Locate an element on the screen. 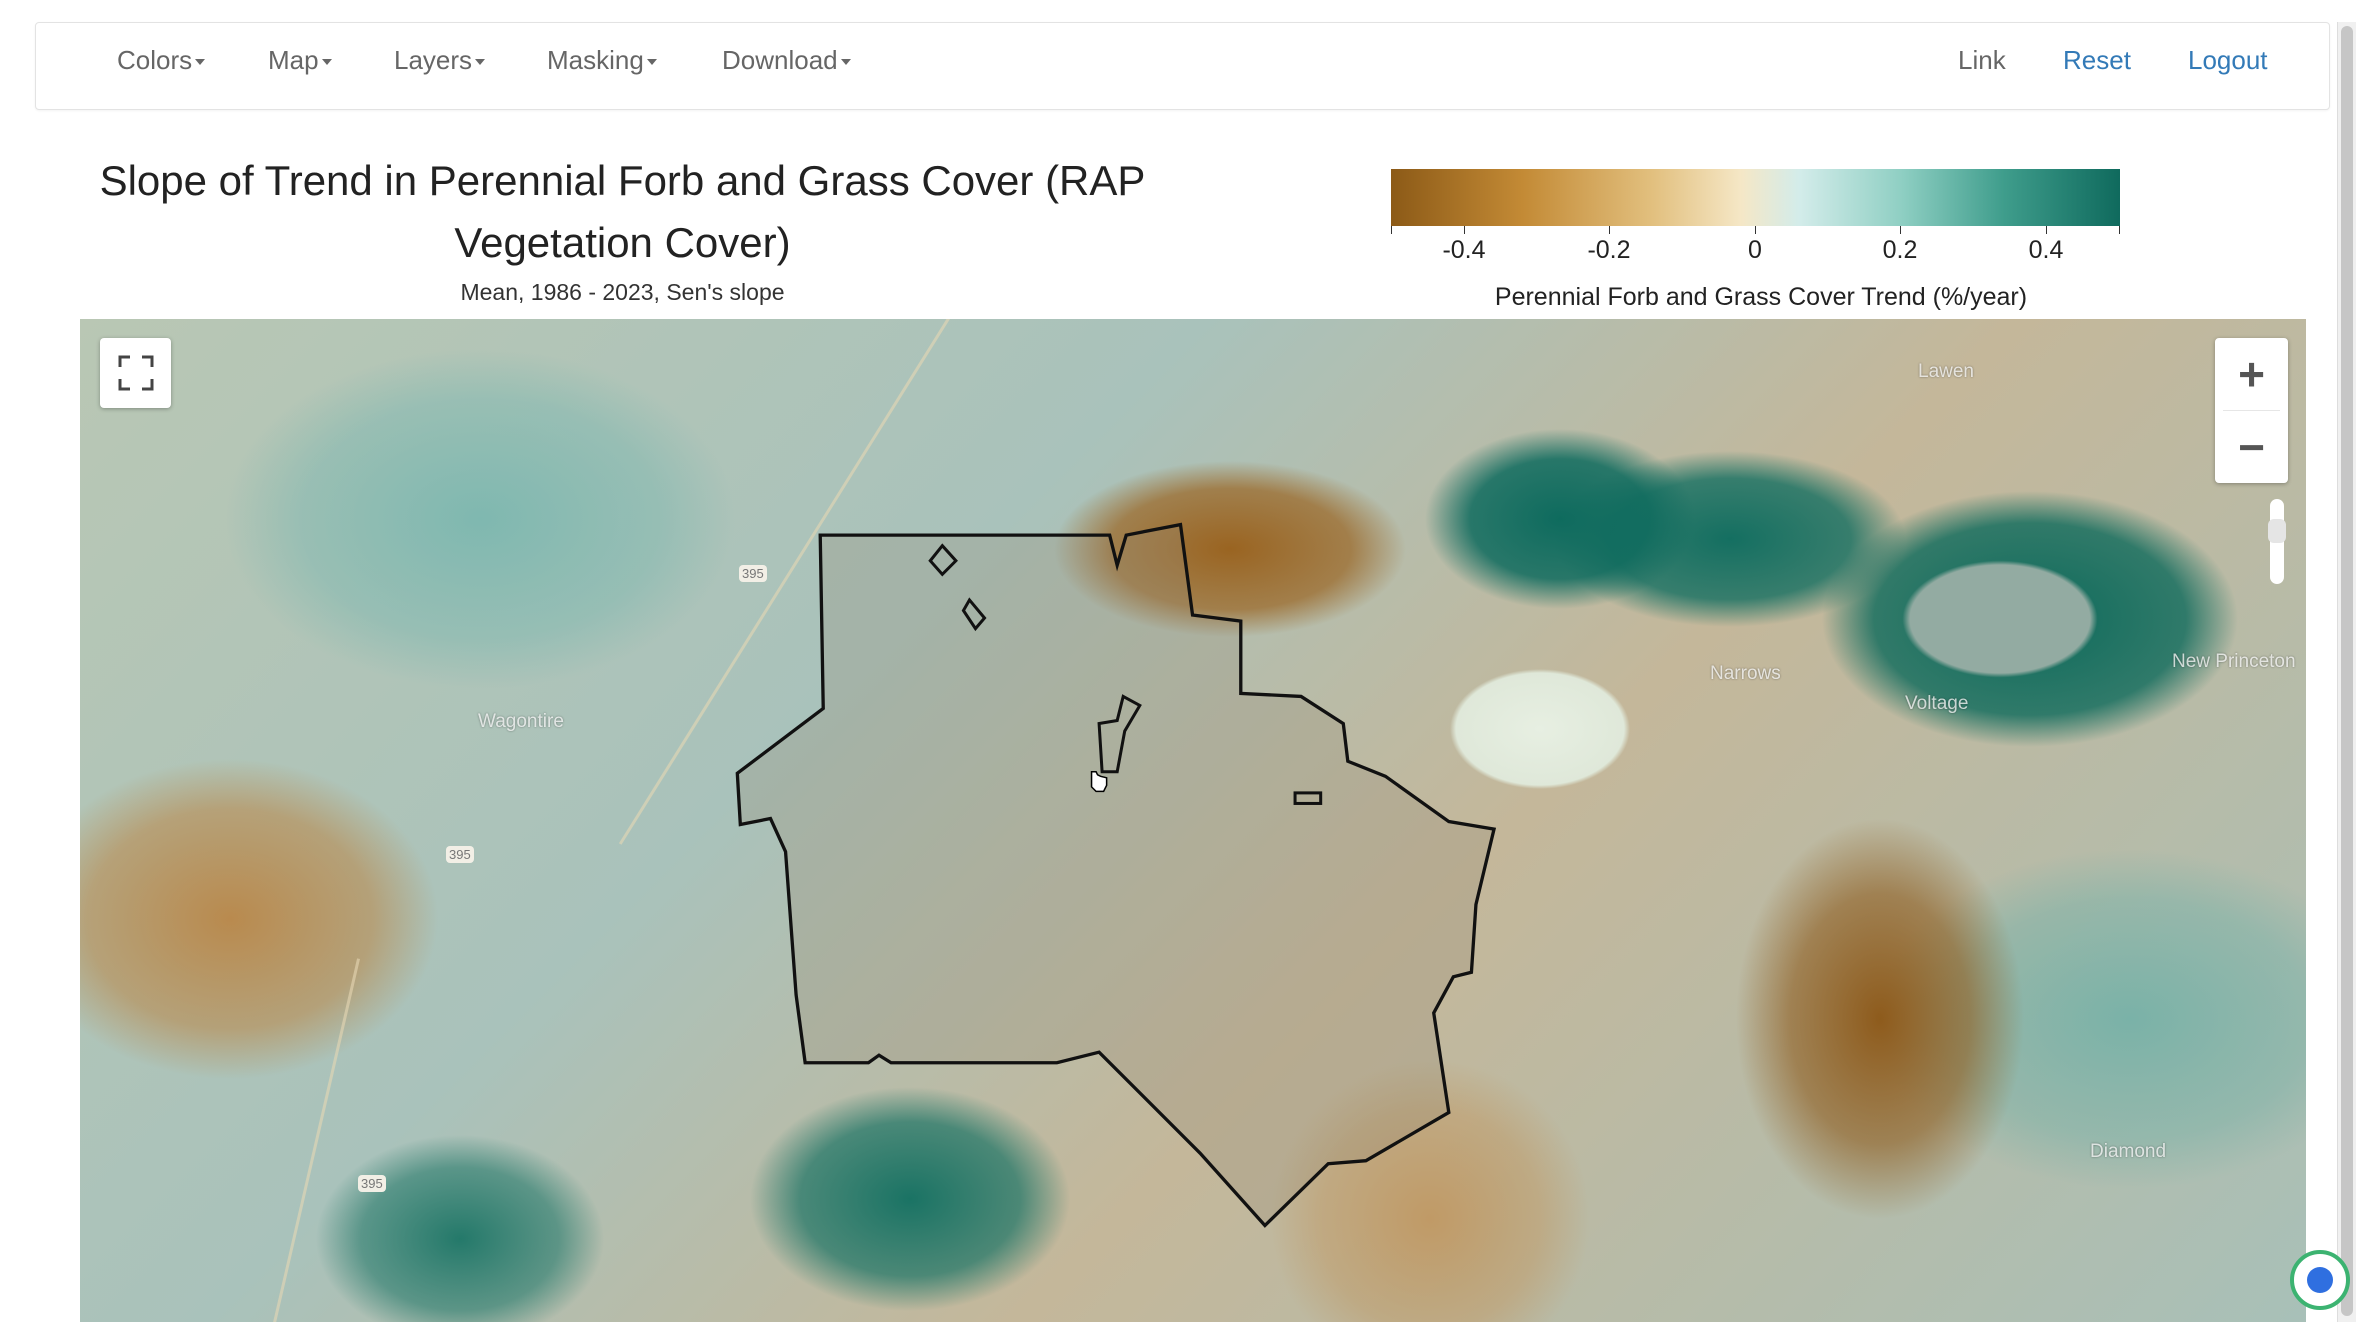  slider-handle is located at coordinates (2277, 531).